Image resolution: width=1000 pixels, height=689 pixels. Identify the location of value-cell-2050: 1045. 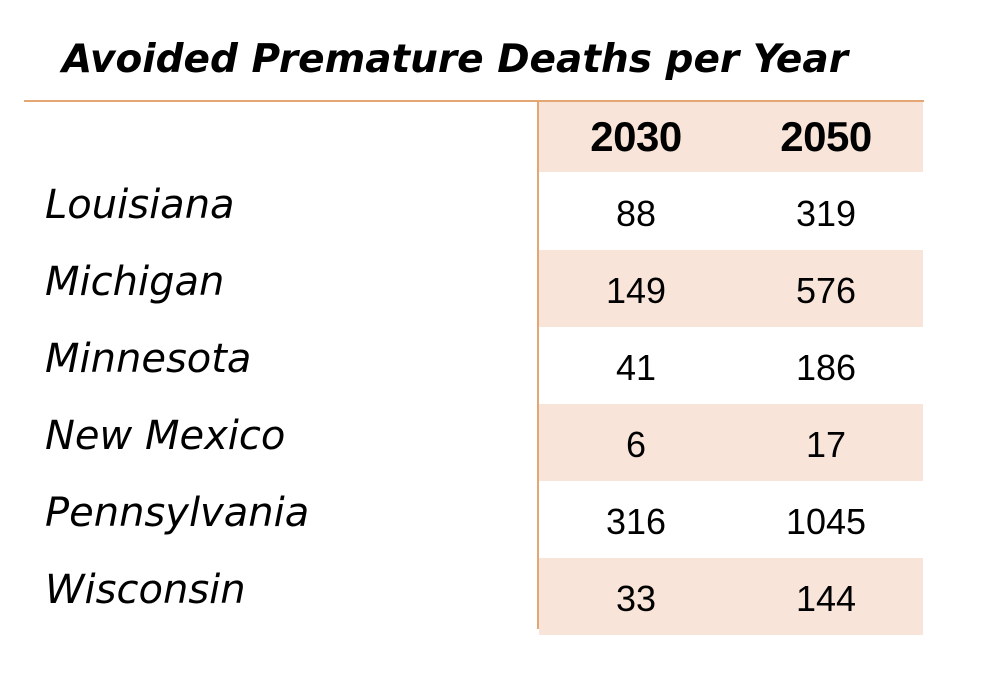
(826, 521).